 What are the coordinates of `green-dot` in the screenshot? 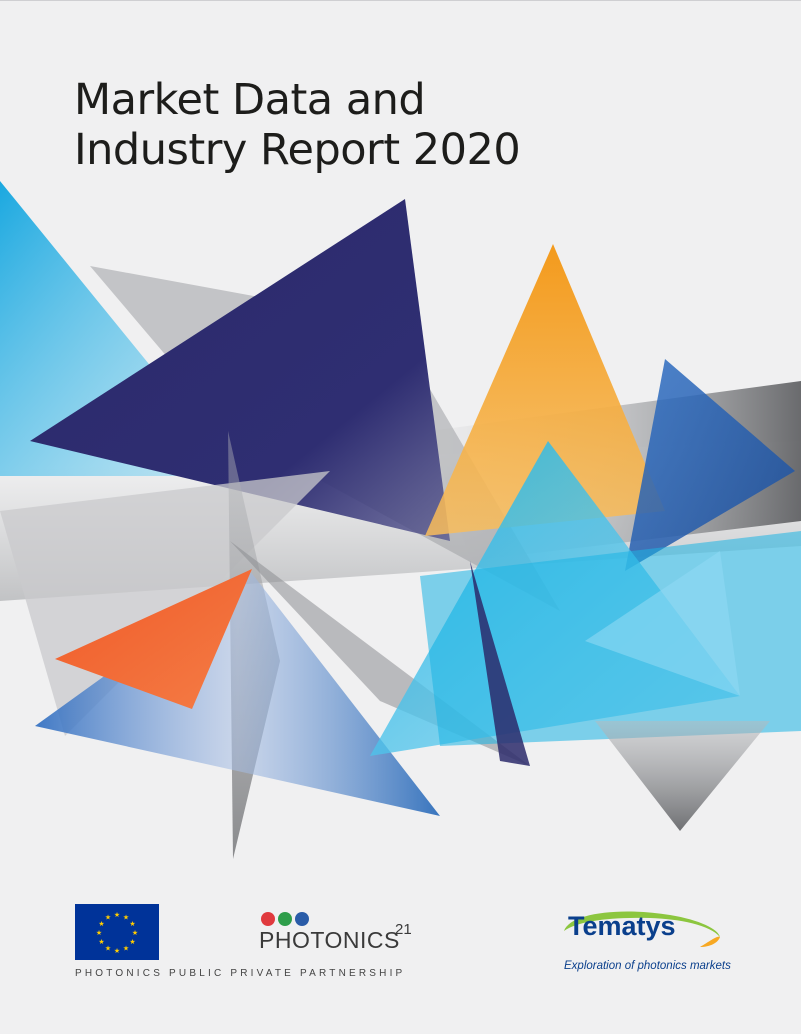 It's located at (285, 919).